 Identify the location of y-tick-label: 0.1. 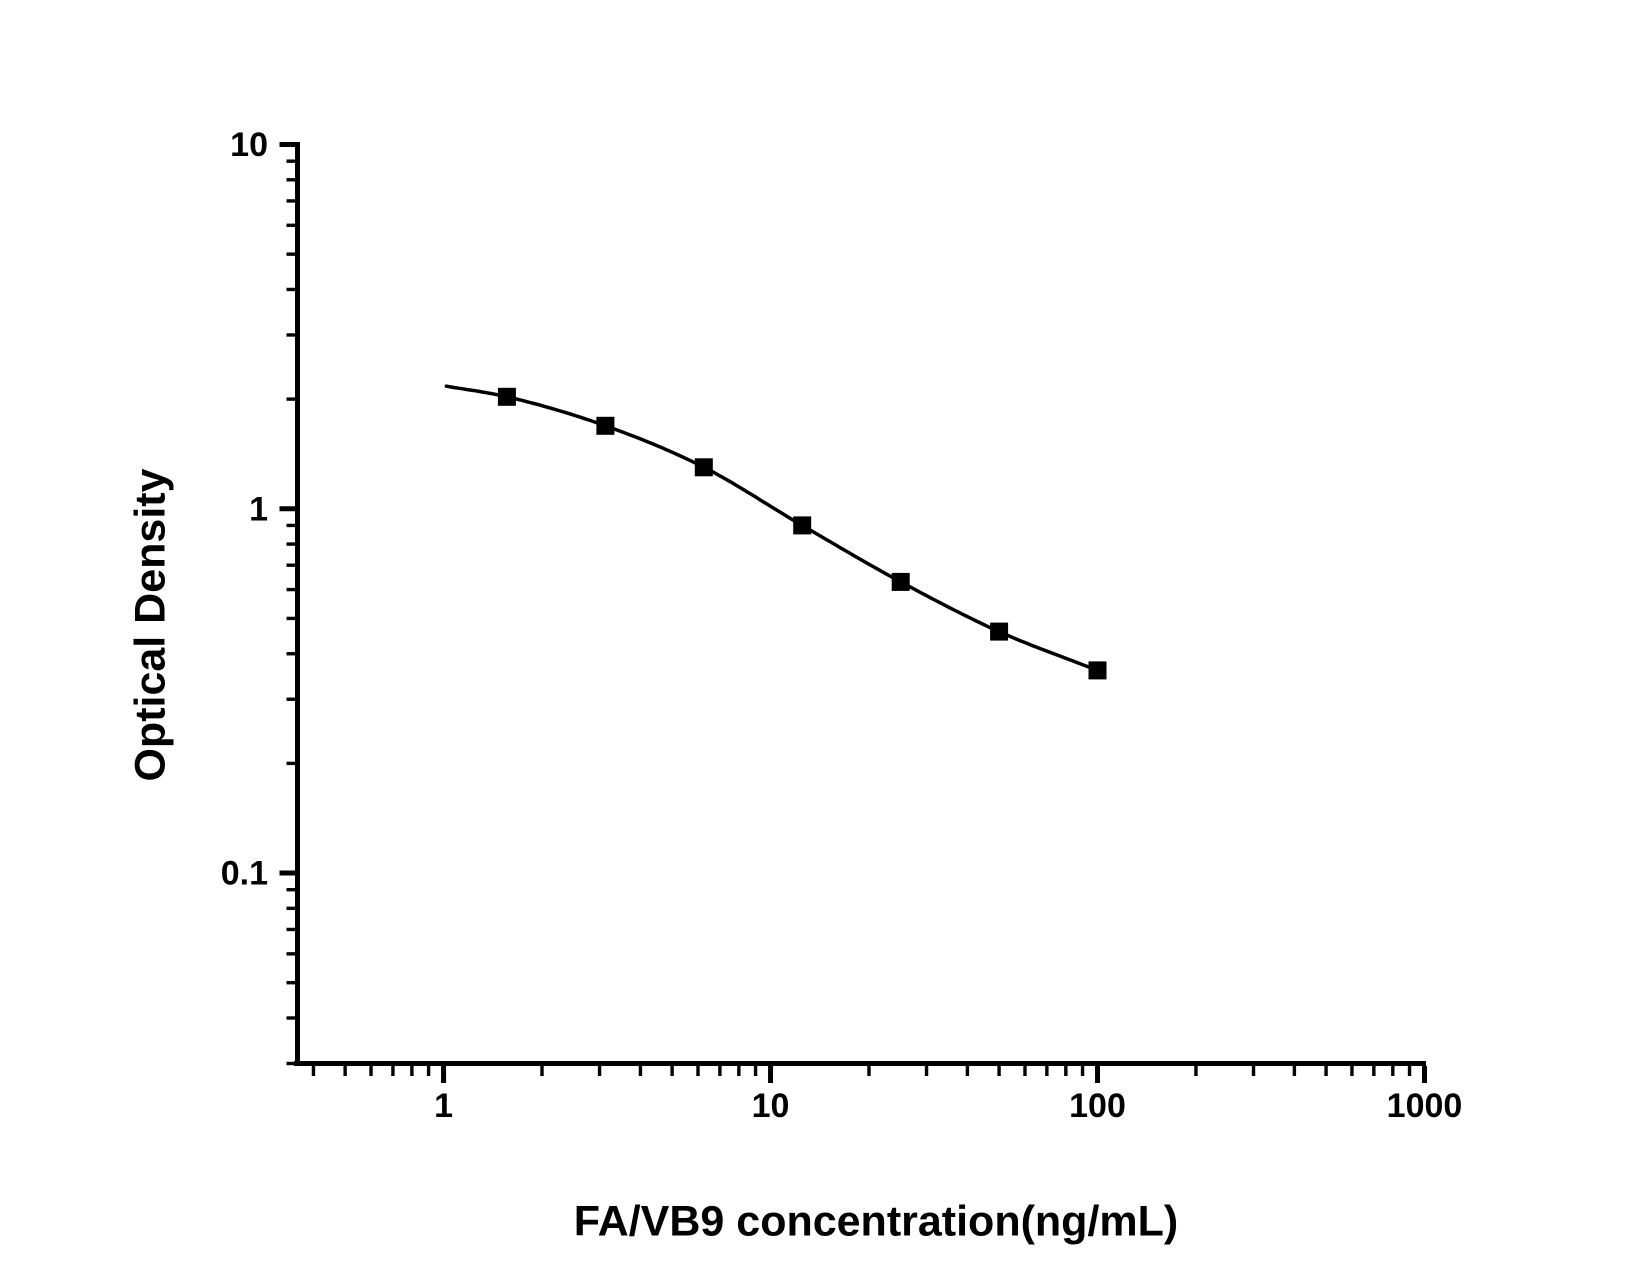
(244, 874).